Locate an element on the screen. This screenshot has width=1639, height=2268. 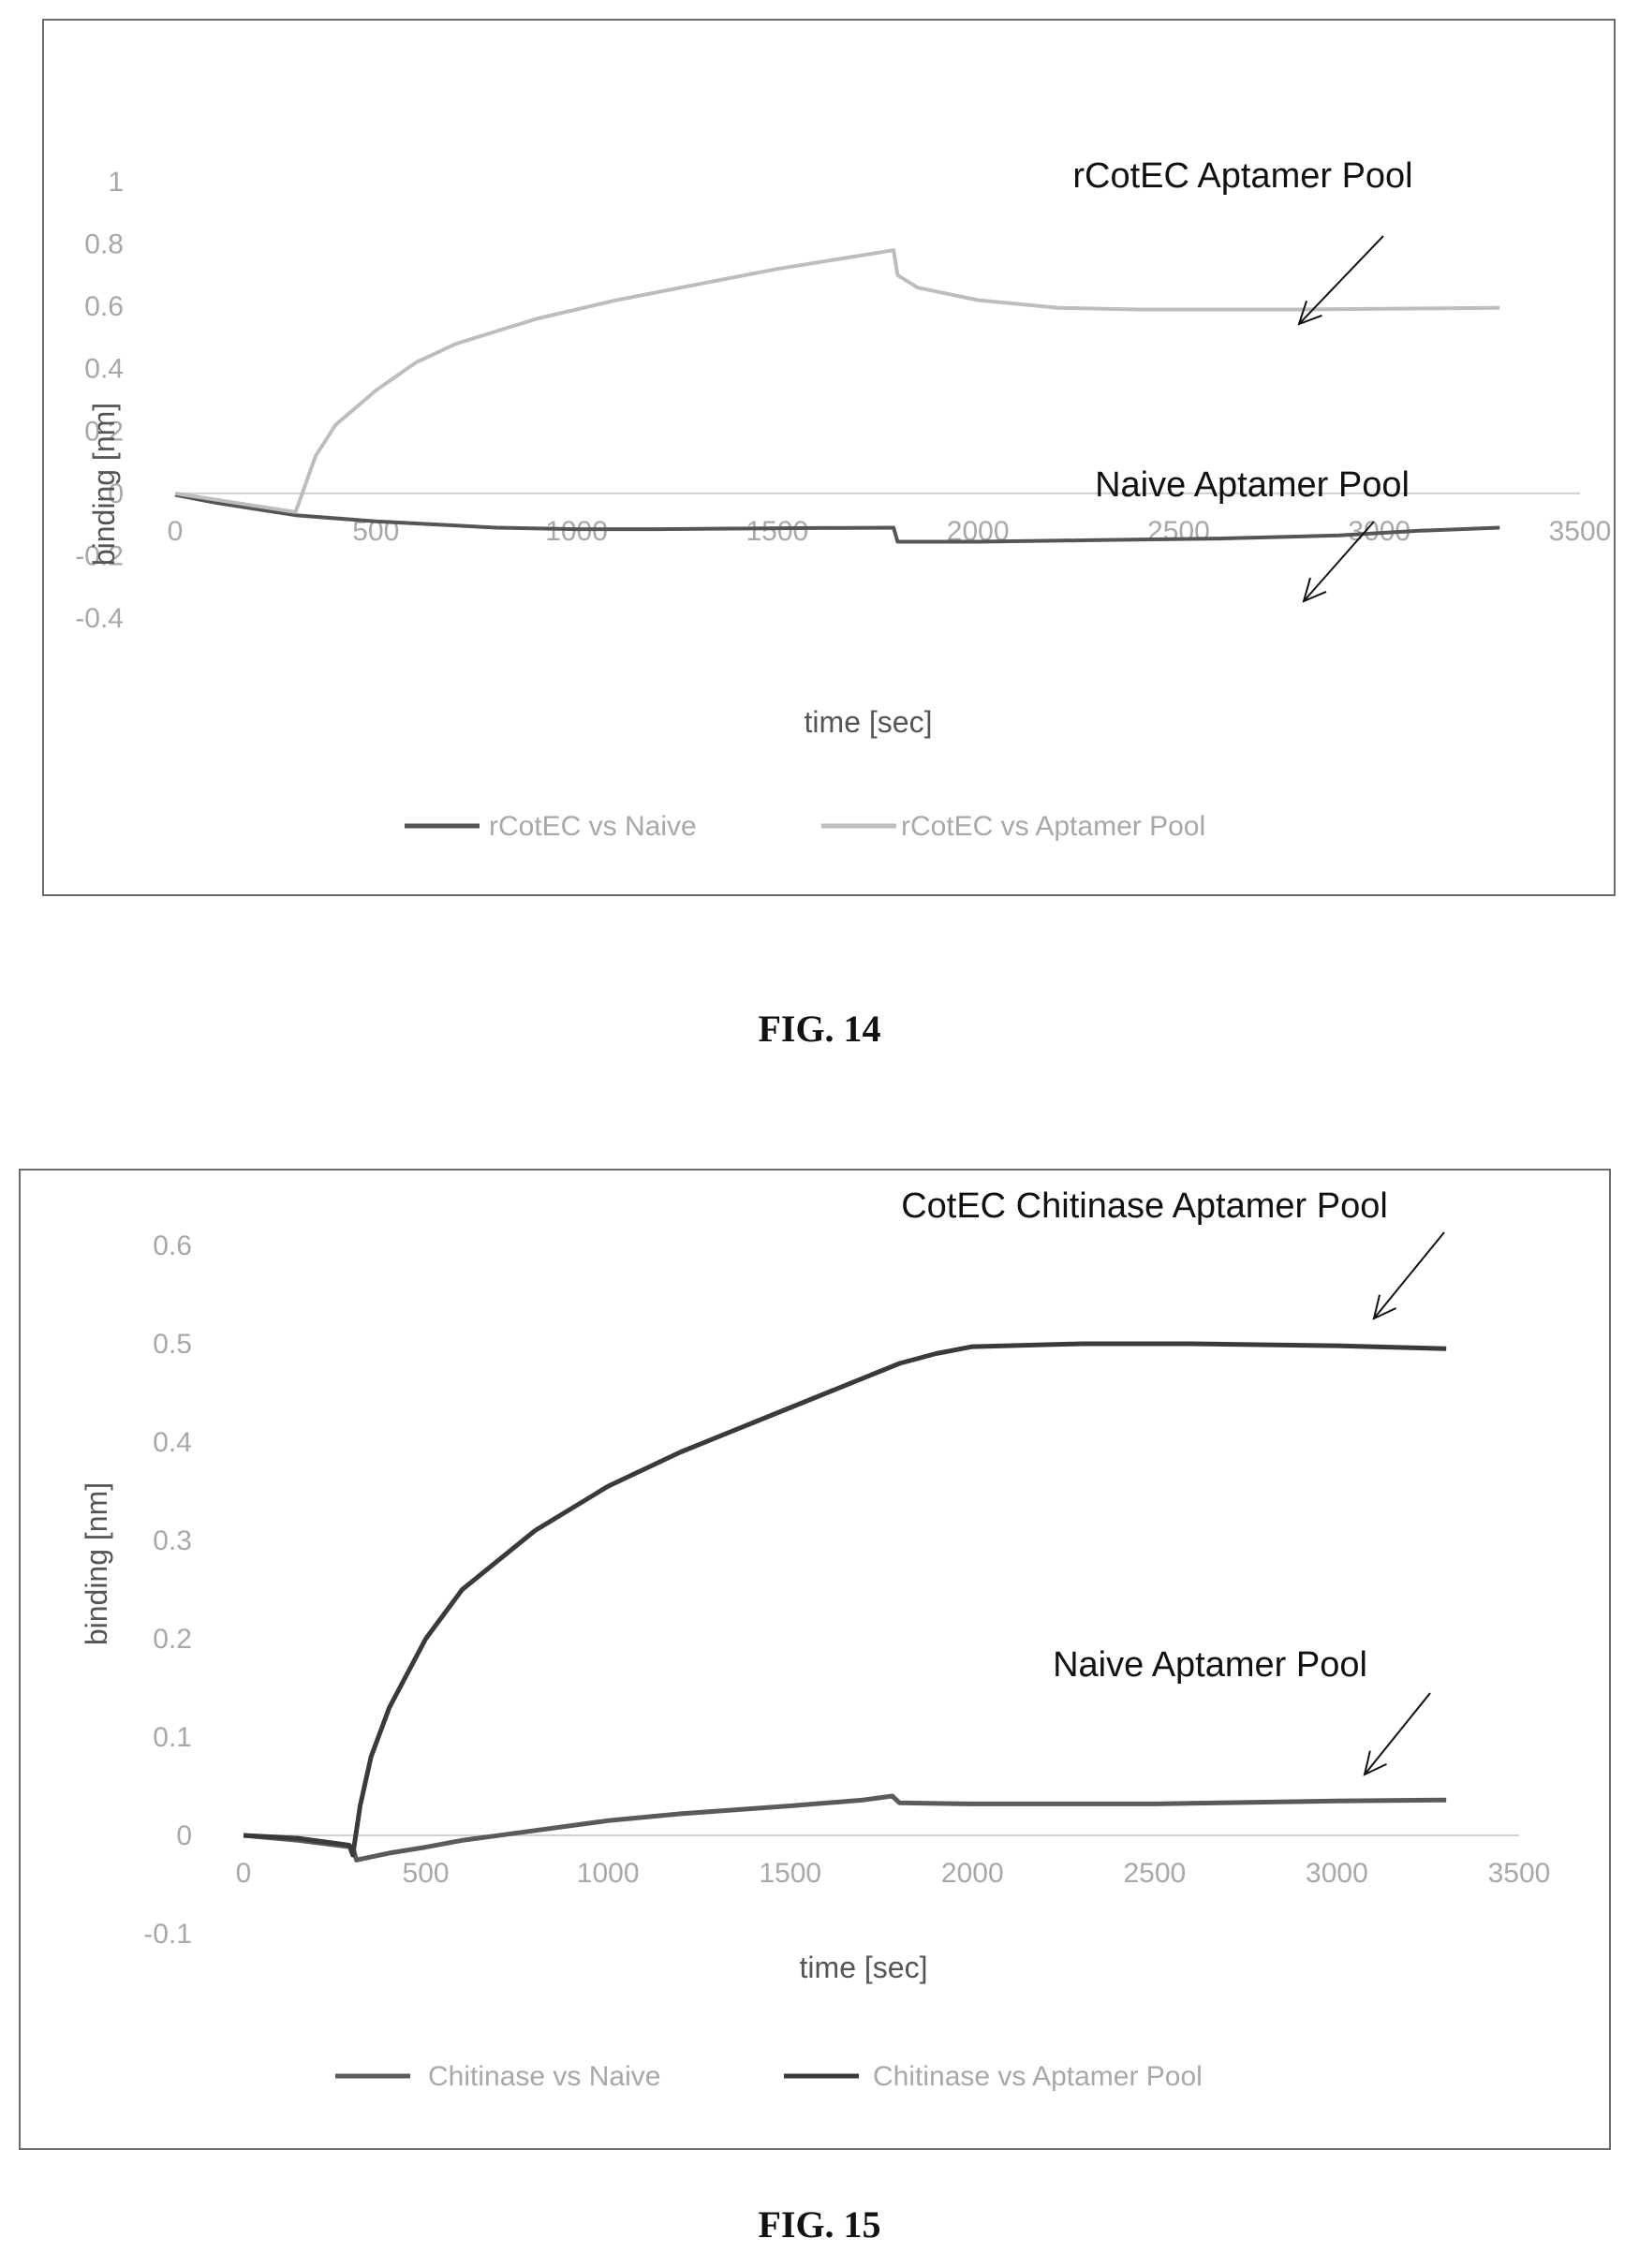
annotation-label: CotEC Chitinase Aptamer Pool is located at coordinates (1144, 1206).